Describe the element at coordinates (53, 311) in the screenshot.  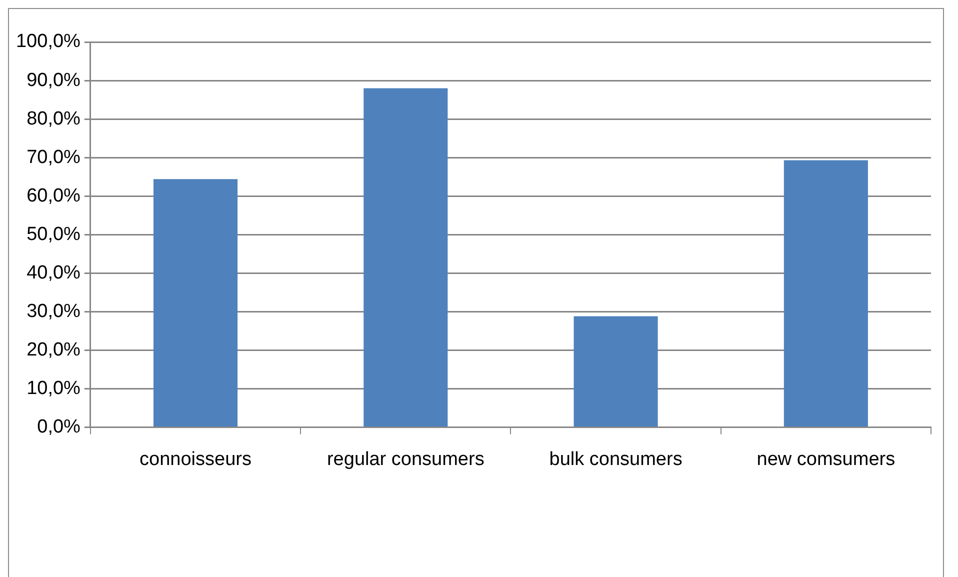
I see `y-tick-label: 30,0%` at that location.